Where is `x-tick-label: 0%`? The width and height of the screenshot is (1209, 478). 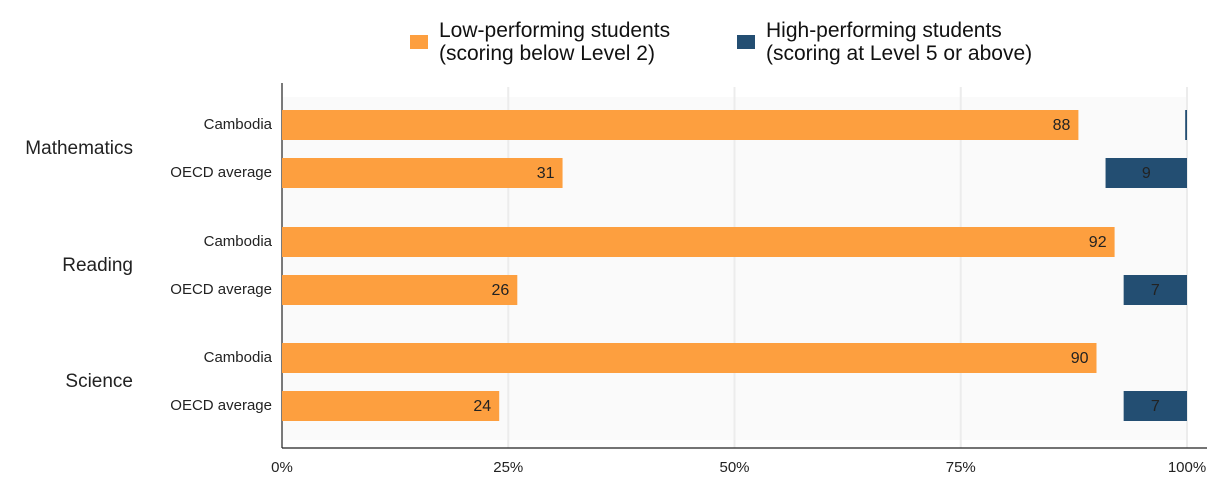 x-tick-label: 0% is located at coordinates (282, 467).